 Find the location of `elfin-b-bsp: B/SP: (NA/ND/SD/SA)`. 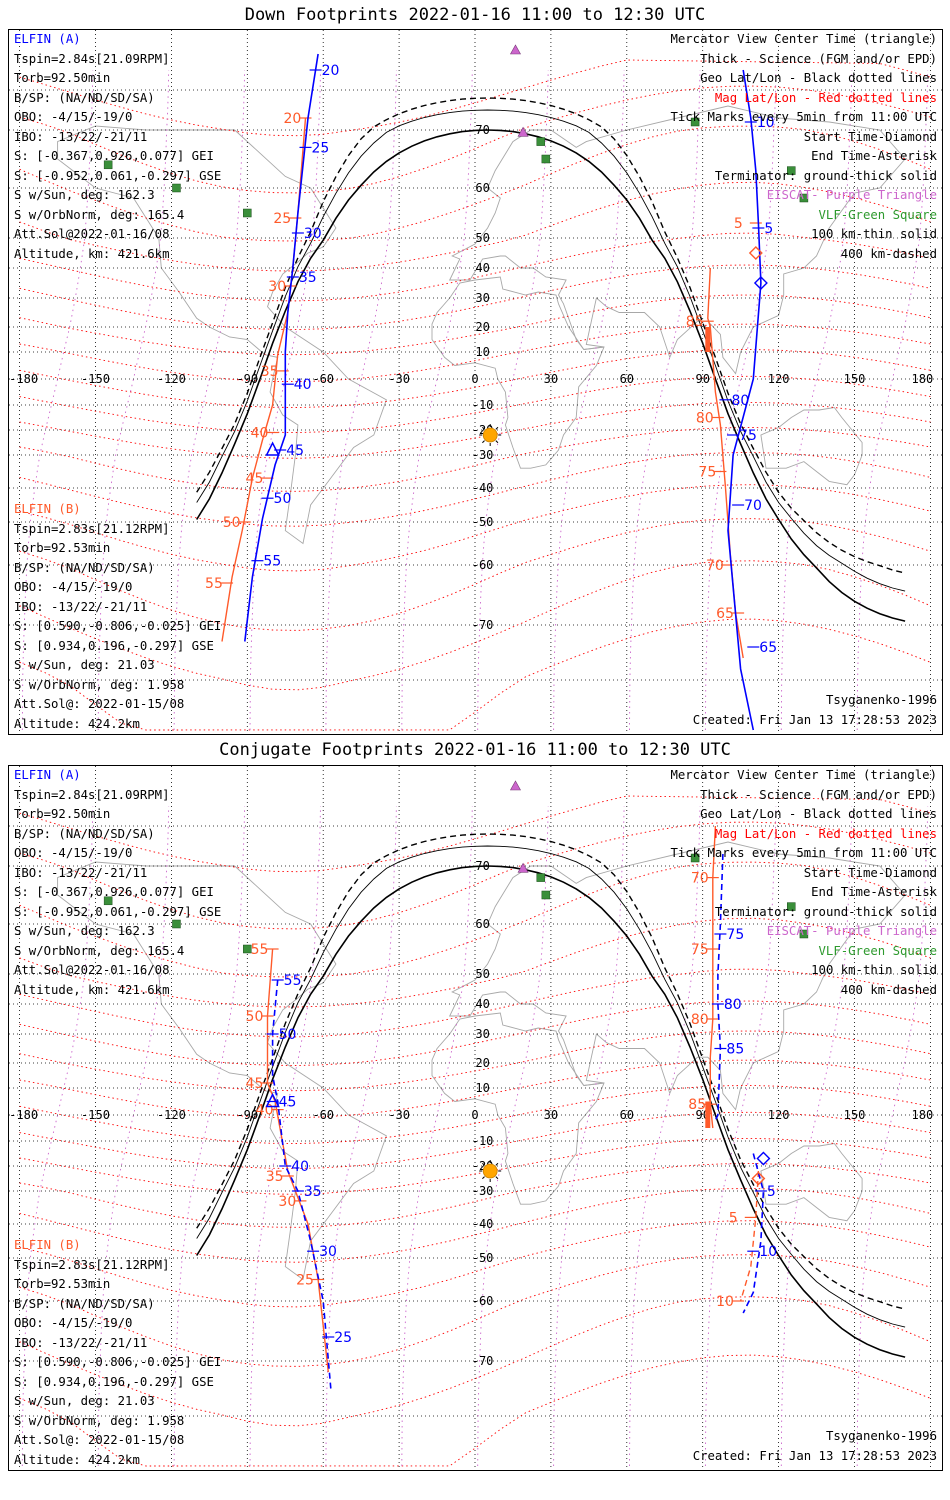

elfin-b-bsp: B/SP: (NA/ND/SD/SA) is located at coordinates (84, 1303).